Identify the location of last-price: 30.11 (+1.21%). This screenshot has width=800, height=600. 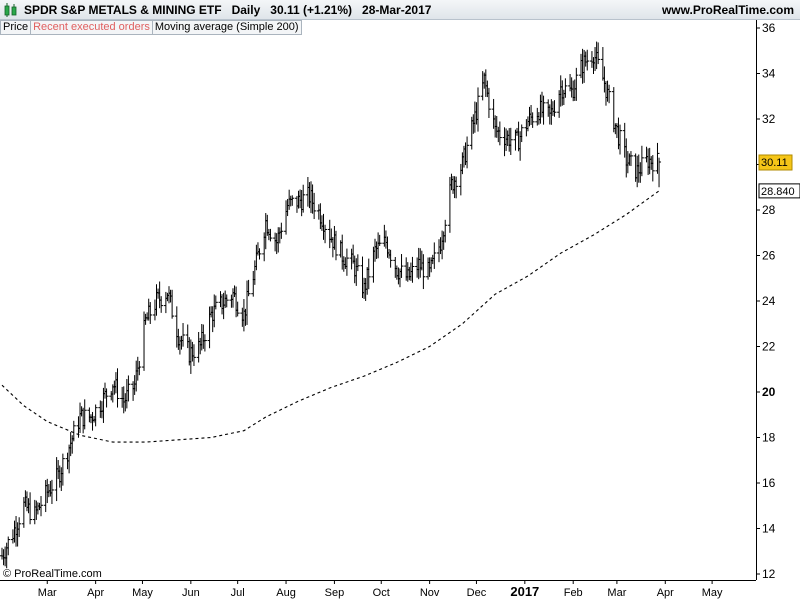
(311, 10).